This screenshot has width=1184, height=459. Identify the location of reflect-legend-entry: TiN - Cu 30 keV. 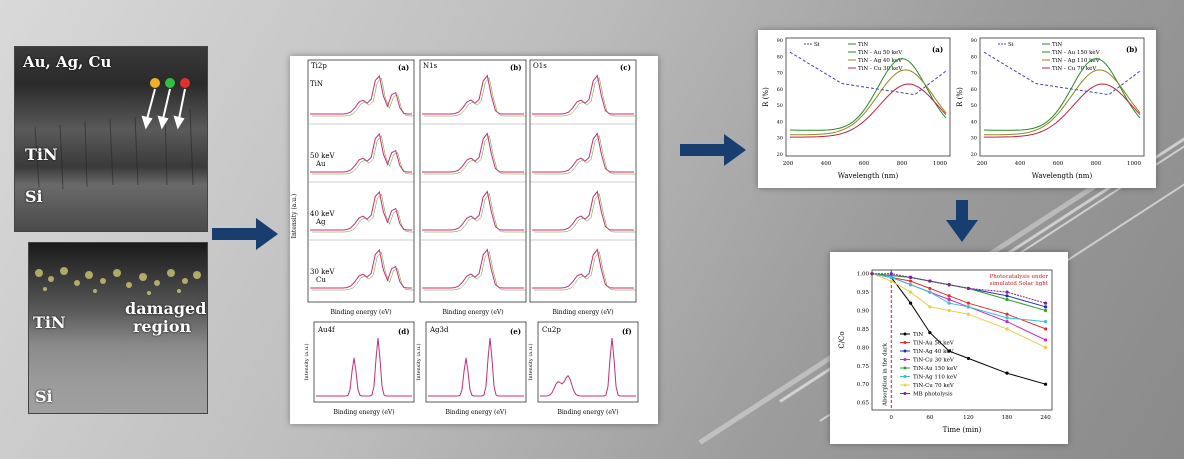
(880, 69).